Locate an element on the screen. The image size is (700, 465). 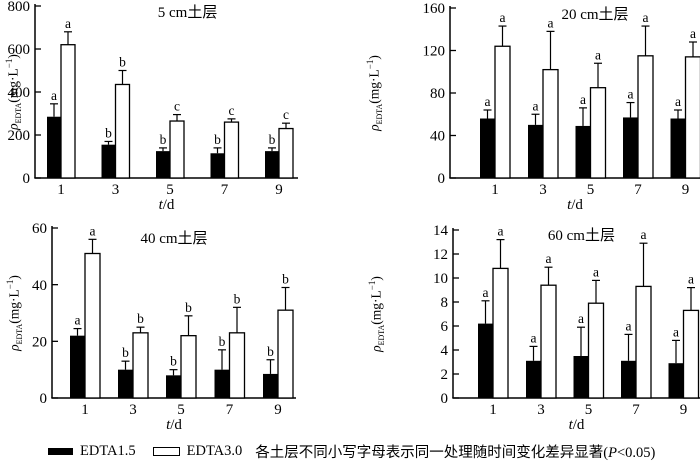
y-tick-label: 12 is located at coordinates (440, 255).